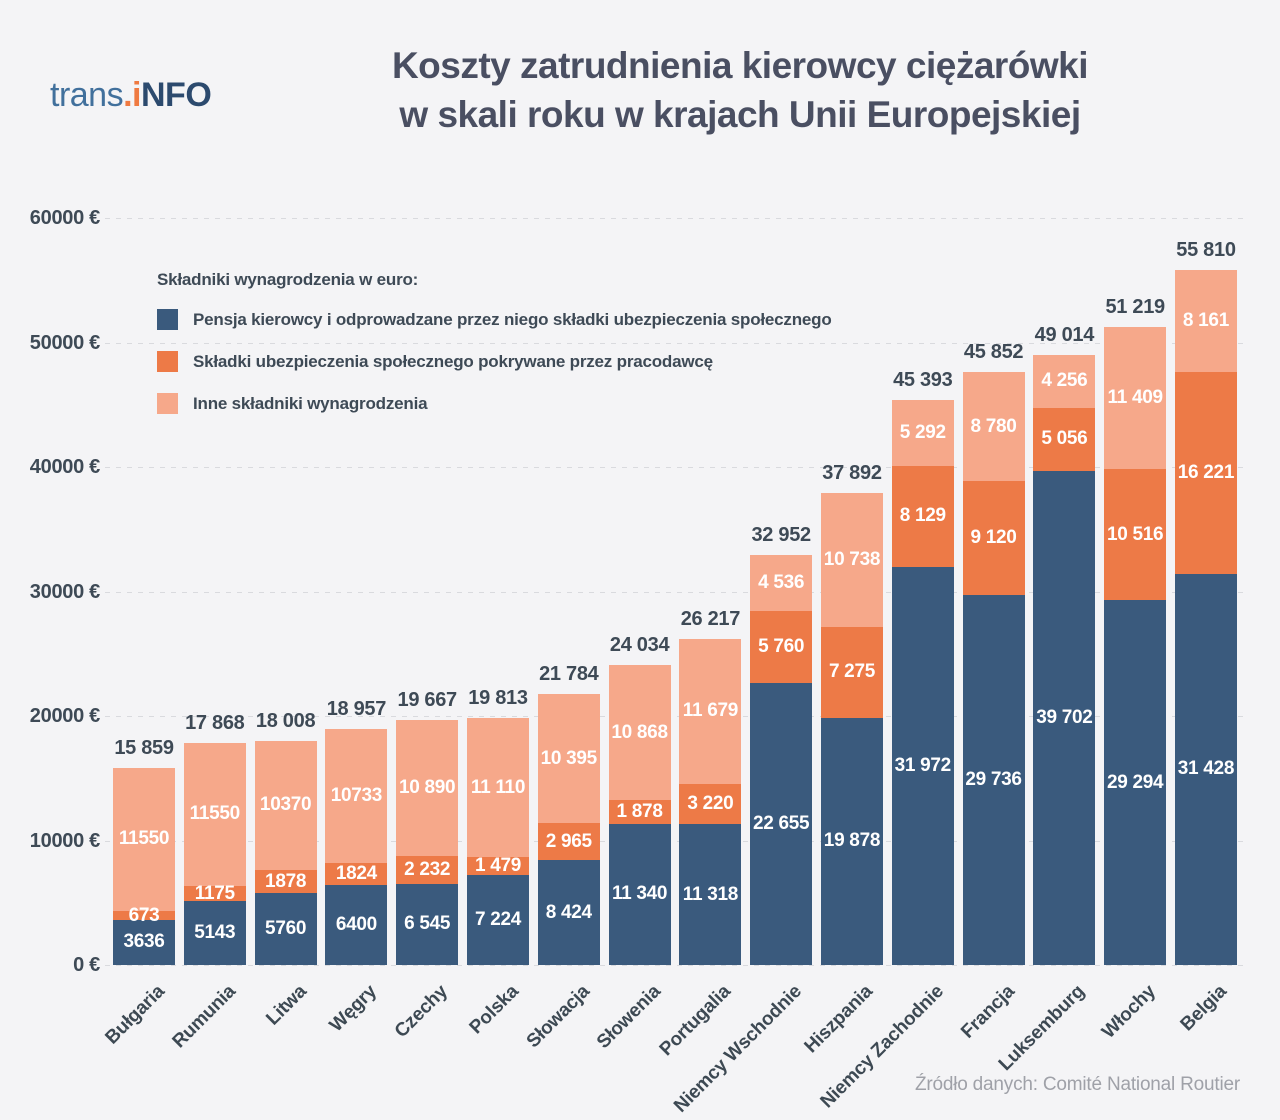 This screenshot has height=1120, width=1280. I want to click on bar-segment-employer-contributions: 673, so click(144, 915).